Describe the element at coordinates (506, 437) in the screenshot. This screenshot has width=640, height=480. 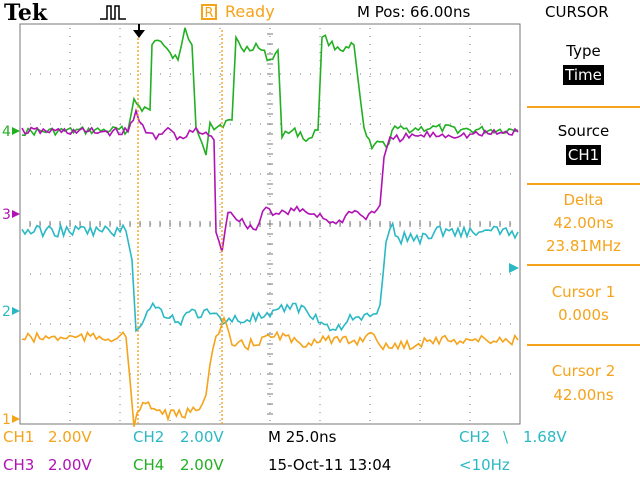
I see `slope-falling-icon: \` at that location.